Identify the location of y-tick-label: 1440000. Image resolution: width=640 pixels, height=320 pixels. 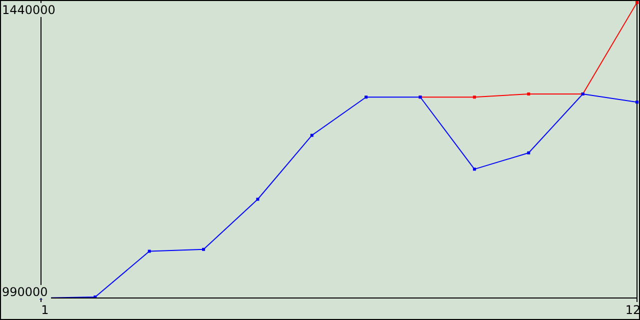
(29, 10).